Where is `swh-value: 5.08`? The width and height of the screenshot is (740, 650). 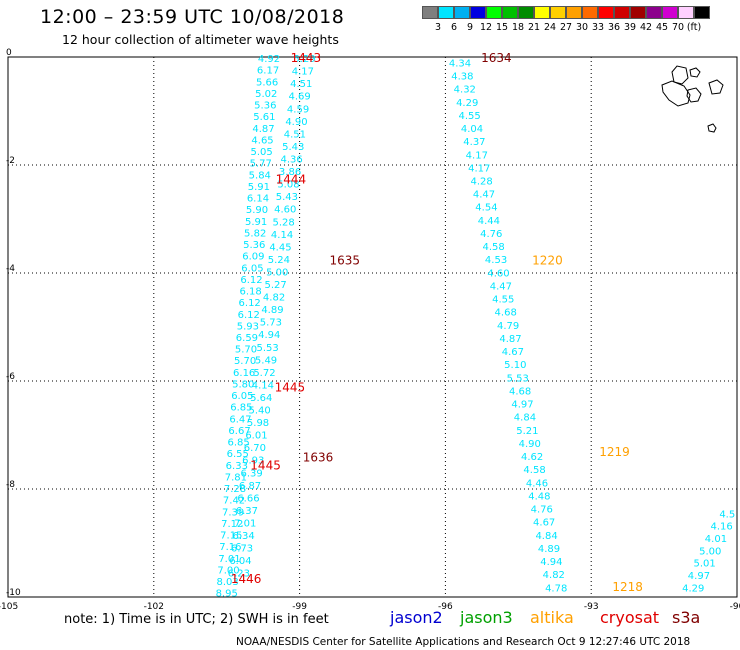
swh-value: 5.08 is located at coordinates (288, 185).